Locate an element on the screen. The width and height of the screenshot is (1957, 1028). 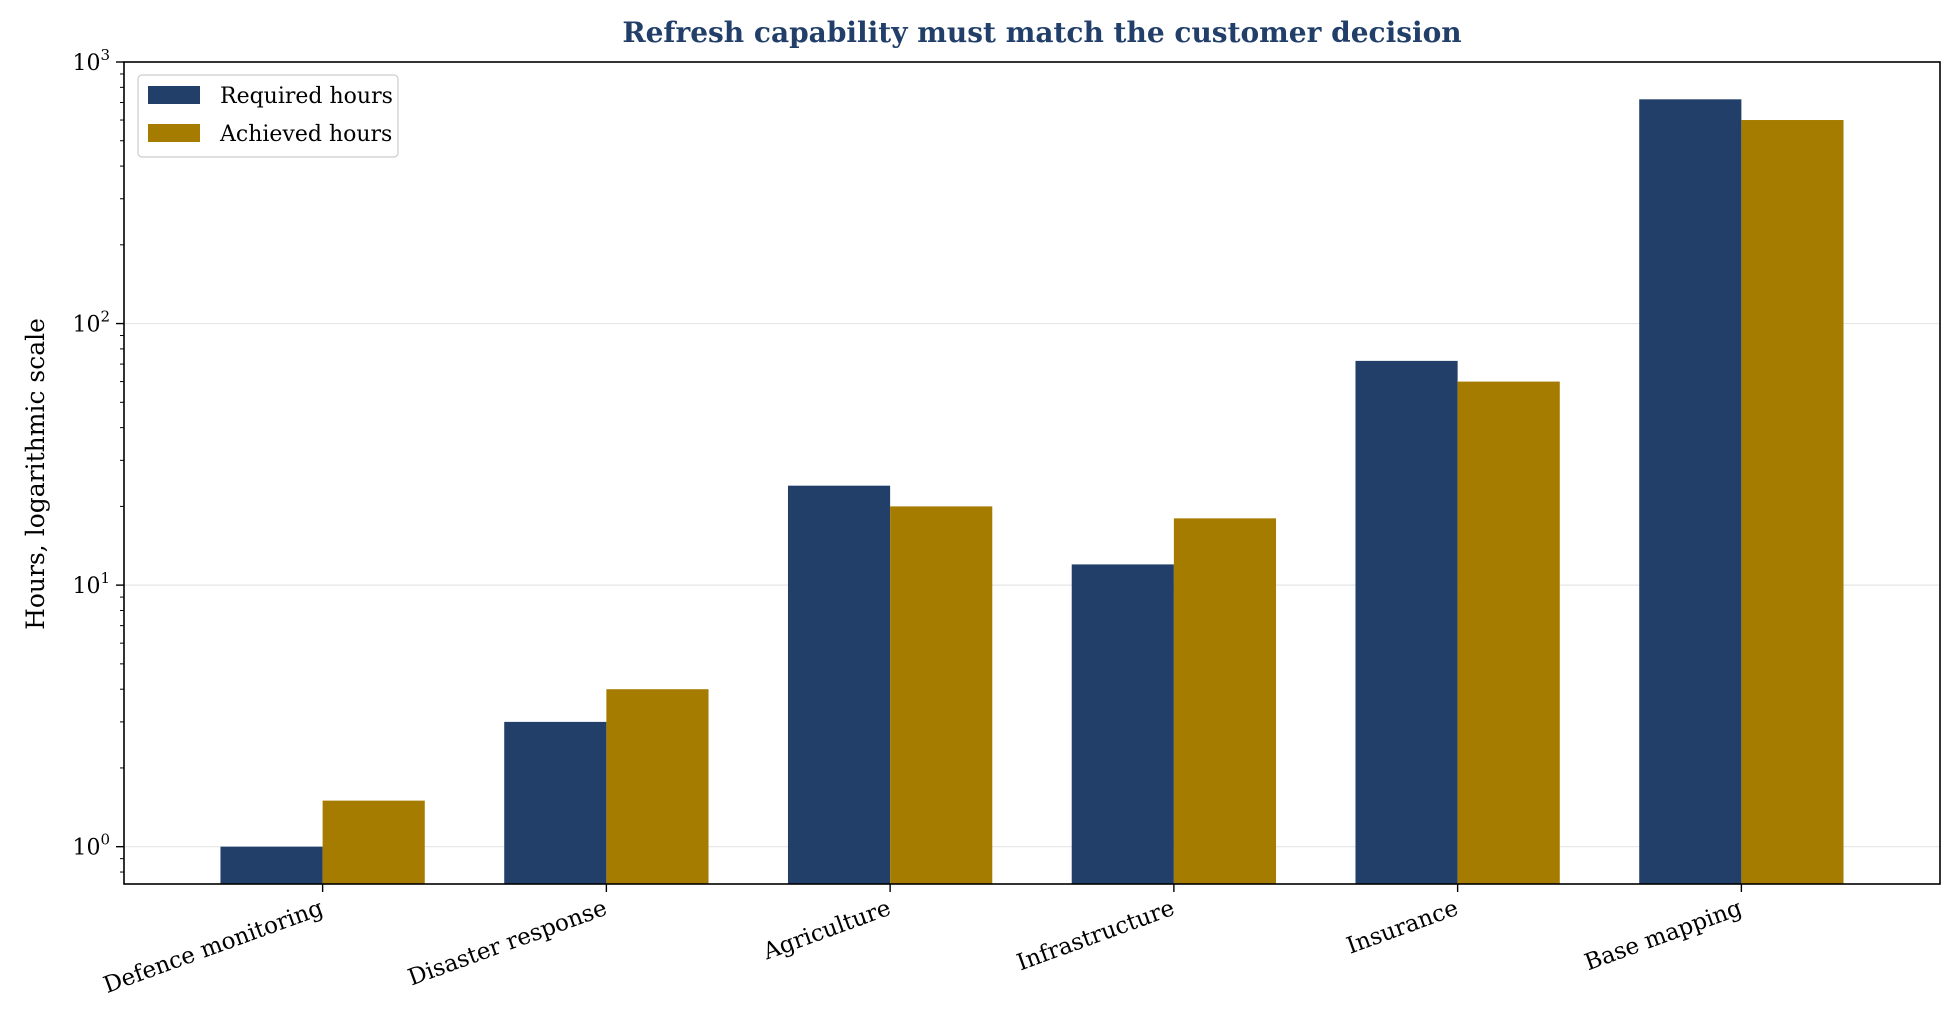
legend: Required hours Achieved hours is located at coordinates (268, 116).